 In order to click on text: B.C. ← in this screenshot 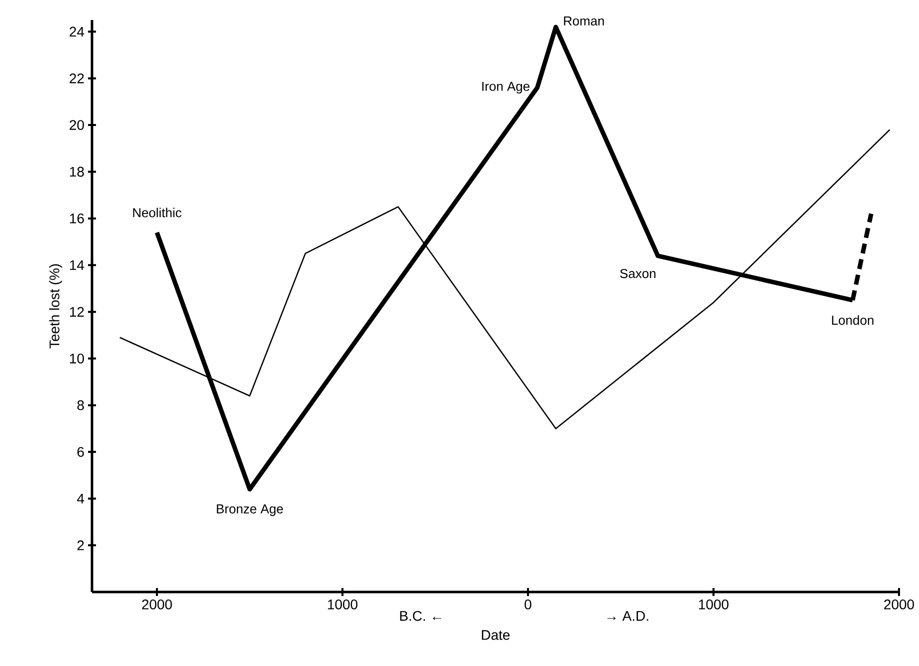, I will do `click(421, 615)`.